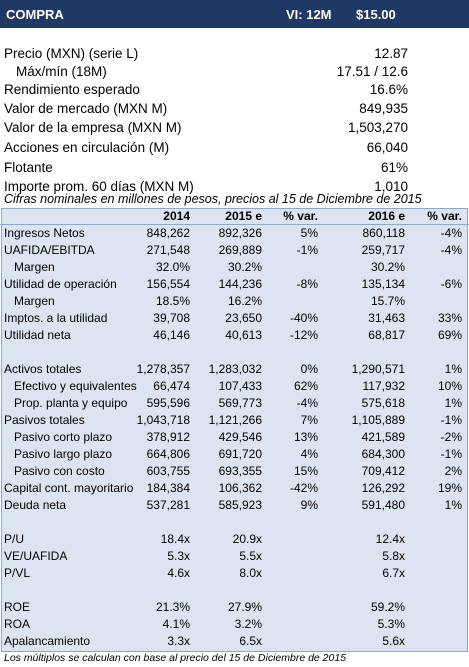 The height and width of the screenshot is (667, 469). What do you see at coordinates (387, 301) in the screenshot?
I see `cell: 15.7%` at bounding box center [387, 301].